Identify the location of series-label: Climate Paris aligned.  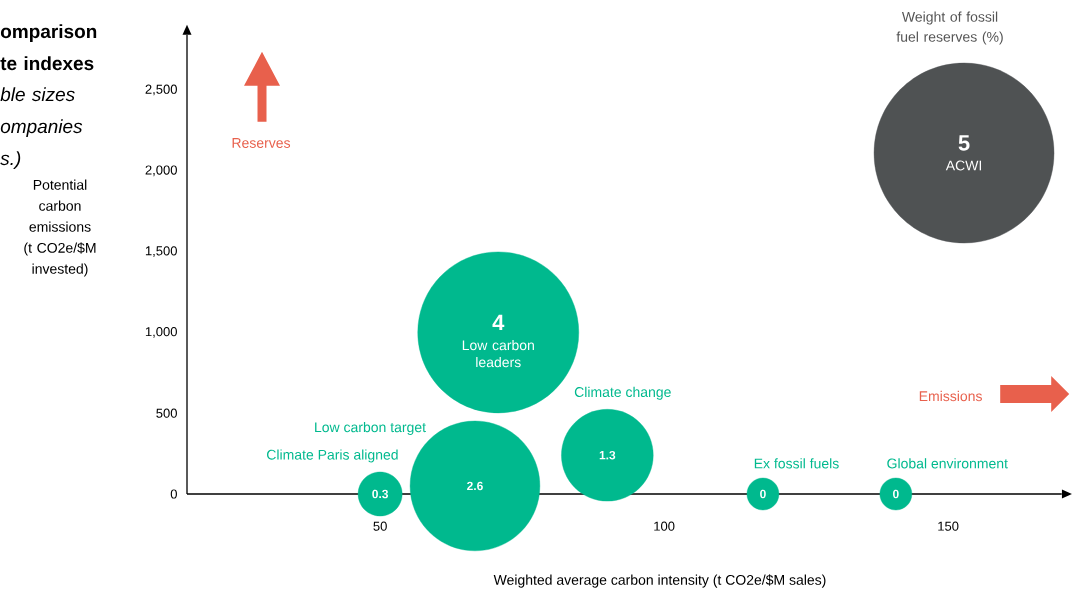
(332, 456).